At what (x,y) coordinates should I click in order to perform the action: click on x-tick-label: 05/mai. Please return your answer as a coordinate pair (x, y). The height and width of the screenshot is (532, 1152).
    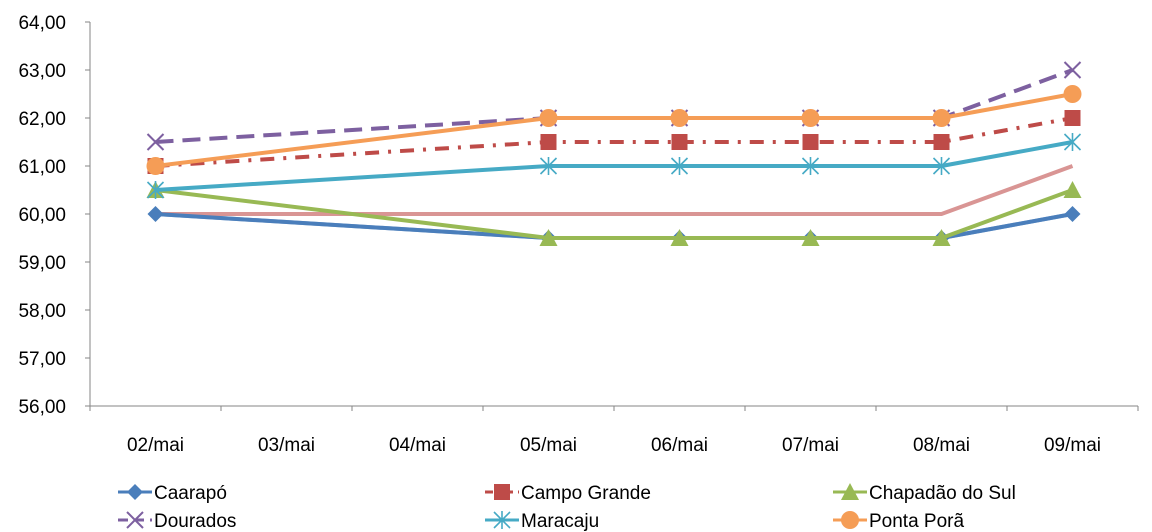
    Looking at the image, I should click on (548, 445).